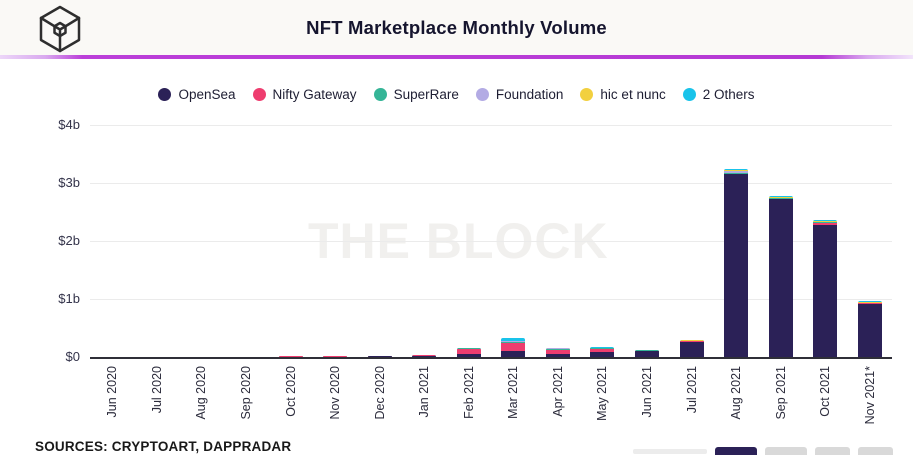 The width and height of the screenshot is (913, 455). Describe the element at coordinates (201, 407) in the screenshot. I see `x-tick-cell: Aug 2020` at that location.